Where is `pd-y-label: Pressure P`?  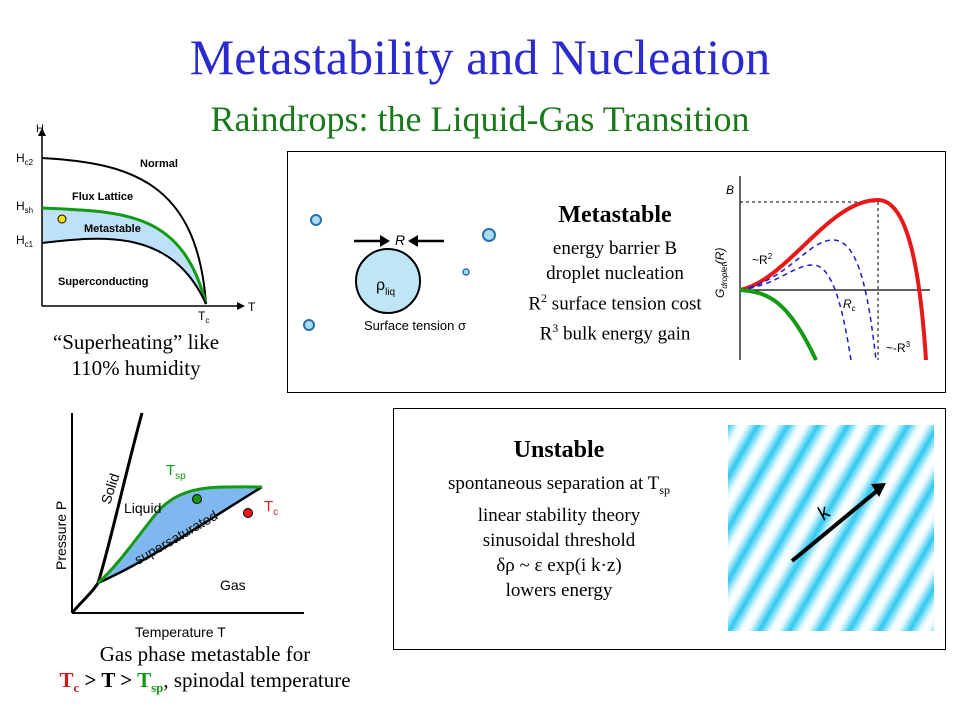
pd-y-label: Pressure P is located at coordinates (61, 535).